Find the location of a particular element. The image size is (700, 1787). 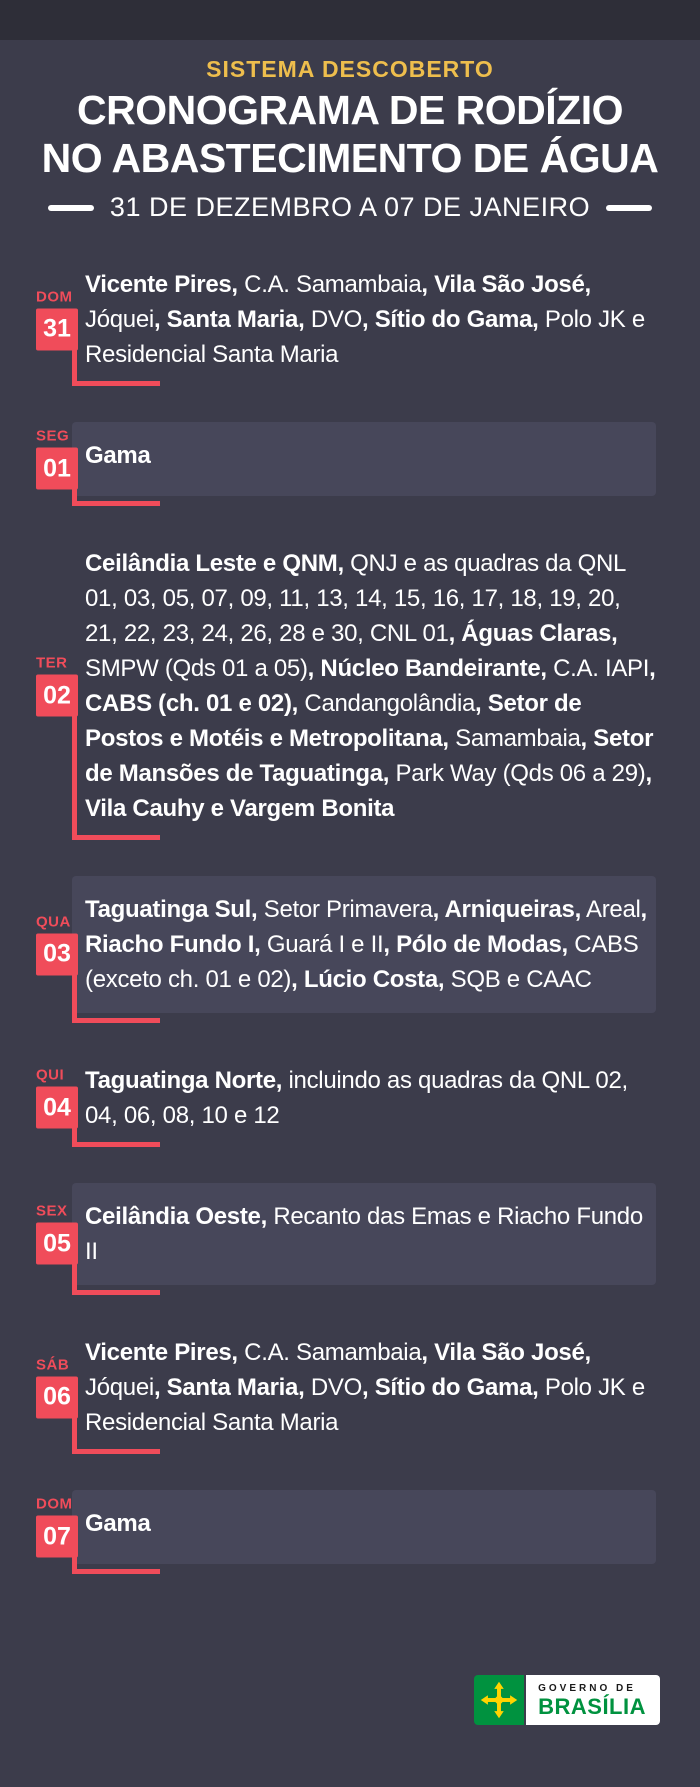

area-name-bold: Gama is located at coordinates (118, 1523).